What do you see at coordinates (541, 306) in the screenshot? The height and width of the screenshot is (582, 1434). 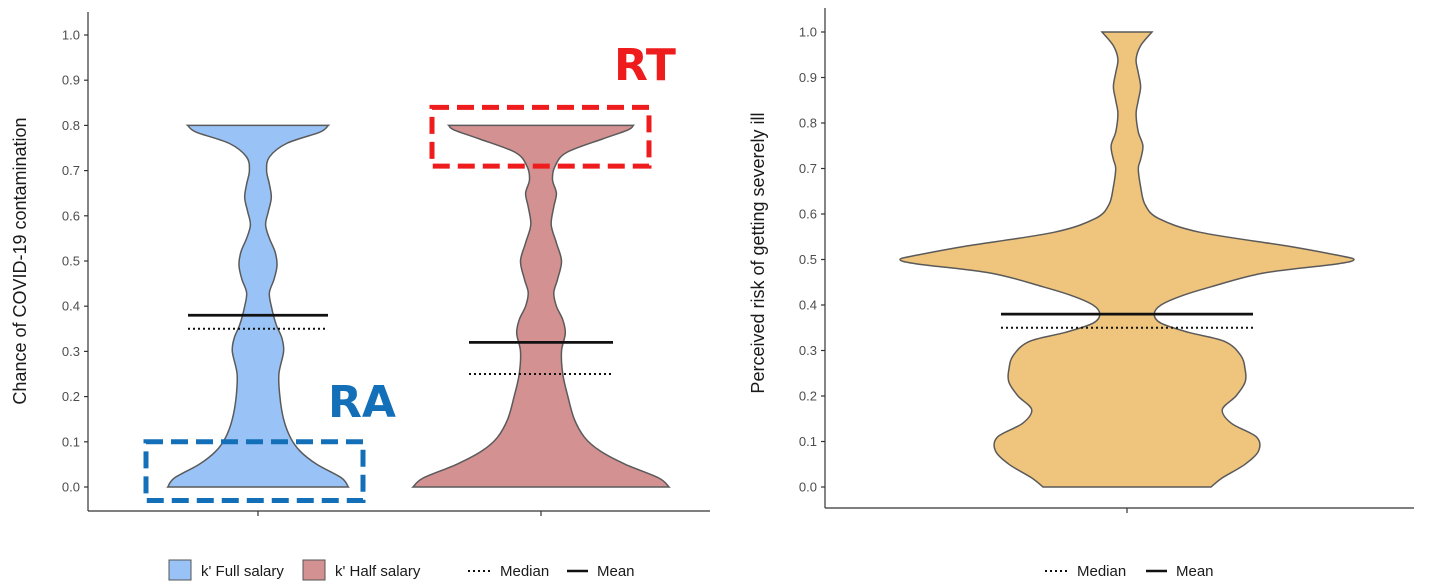 I see `violin-k-half-salary` at bounding box center [541, 306].